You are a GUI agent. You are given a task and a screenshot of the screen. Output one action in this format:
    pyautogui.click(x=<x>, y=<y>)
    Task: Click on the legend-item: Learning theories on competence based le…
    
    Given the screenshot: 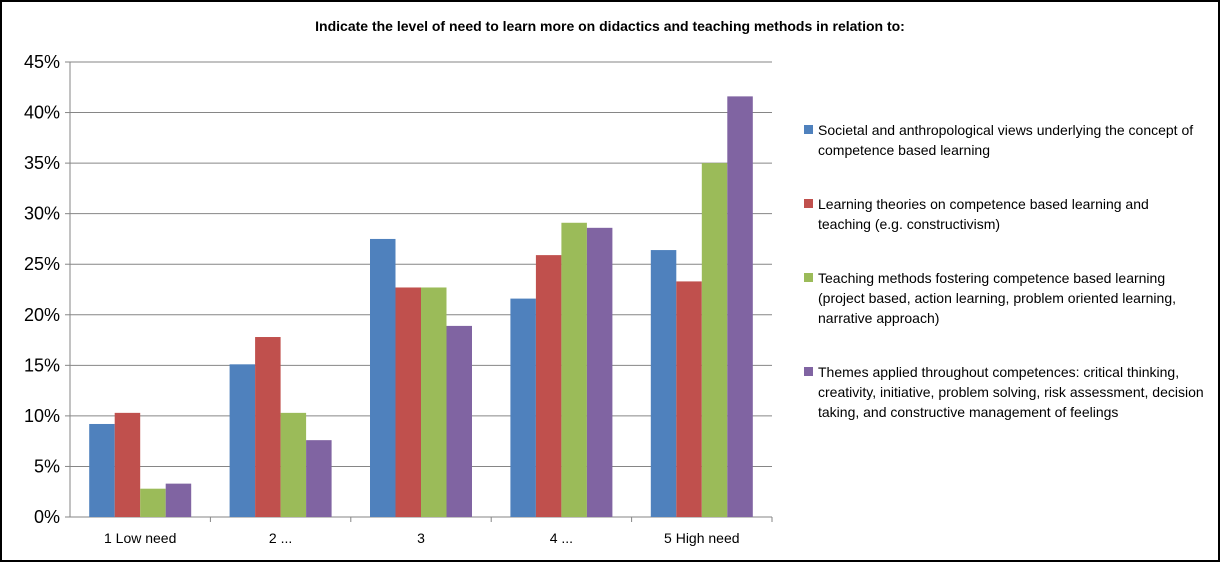 What is the action you would take?
    pyautogui.click(x=1004, y=214)
    